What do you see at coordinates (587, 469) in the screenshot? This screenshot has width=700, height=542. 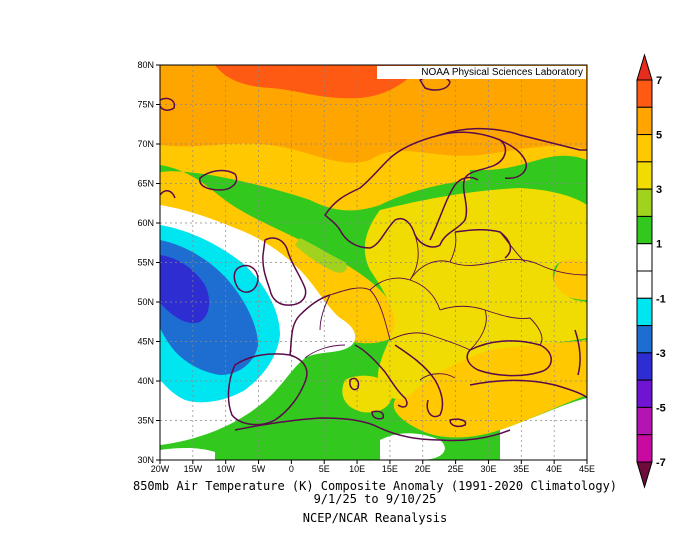 I see `lon-tick-label: 45E` at bounding box center [587, 469].